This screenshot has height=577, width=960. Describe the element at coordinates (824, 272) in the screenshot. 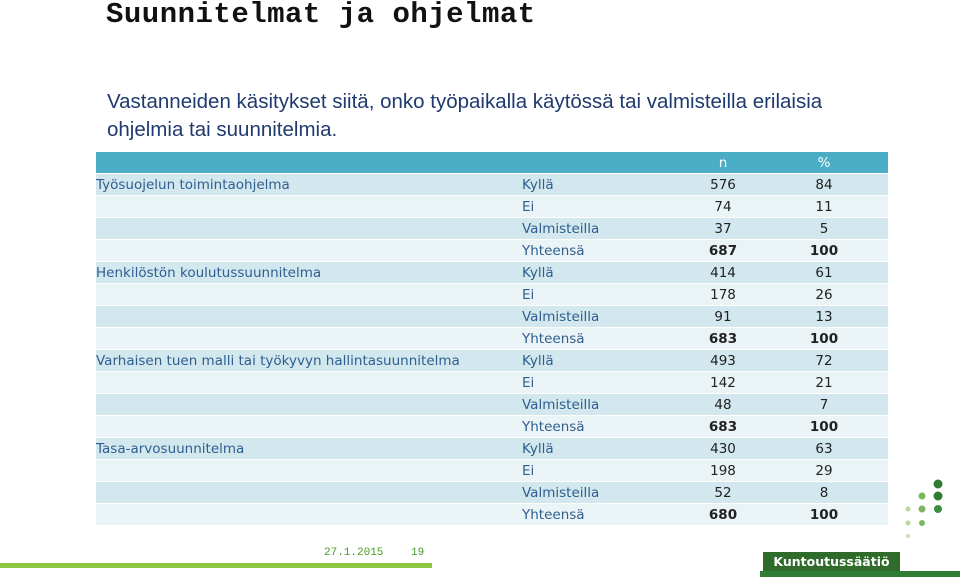

I see `percent-cell: 61` at that location.